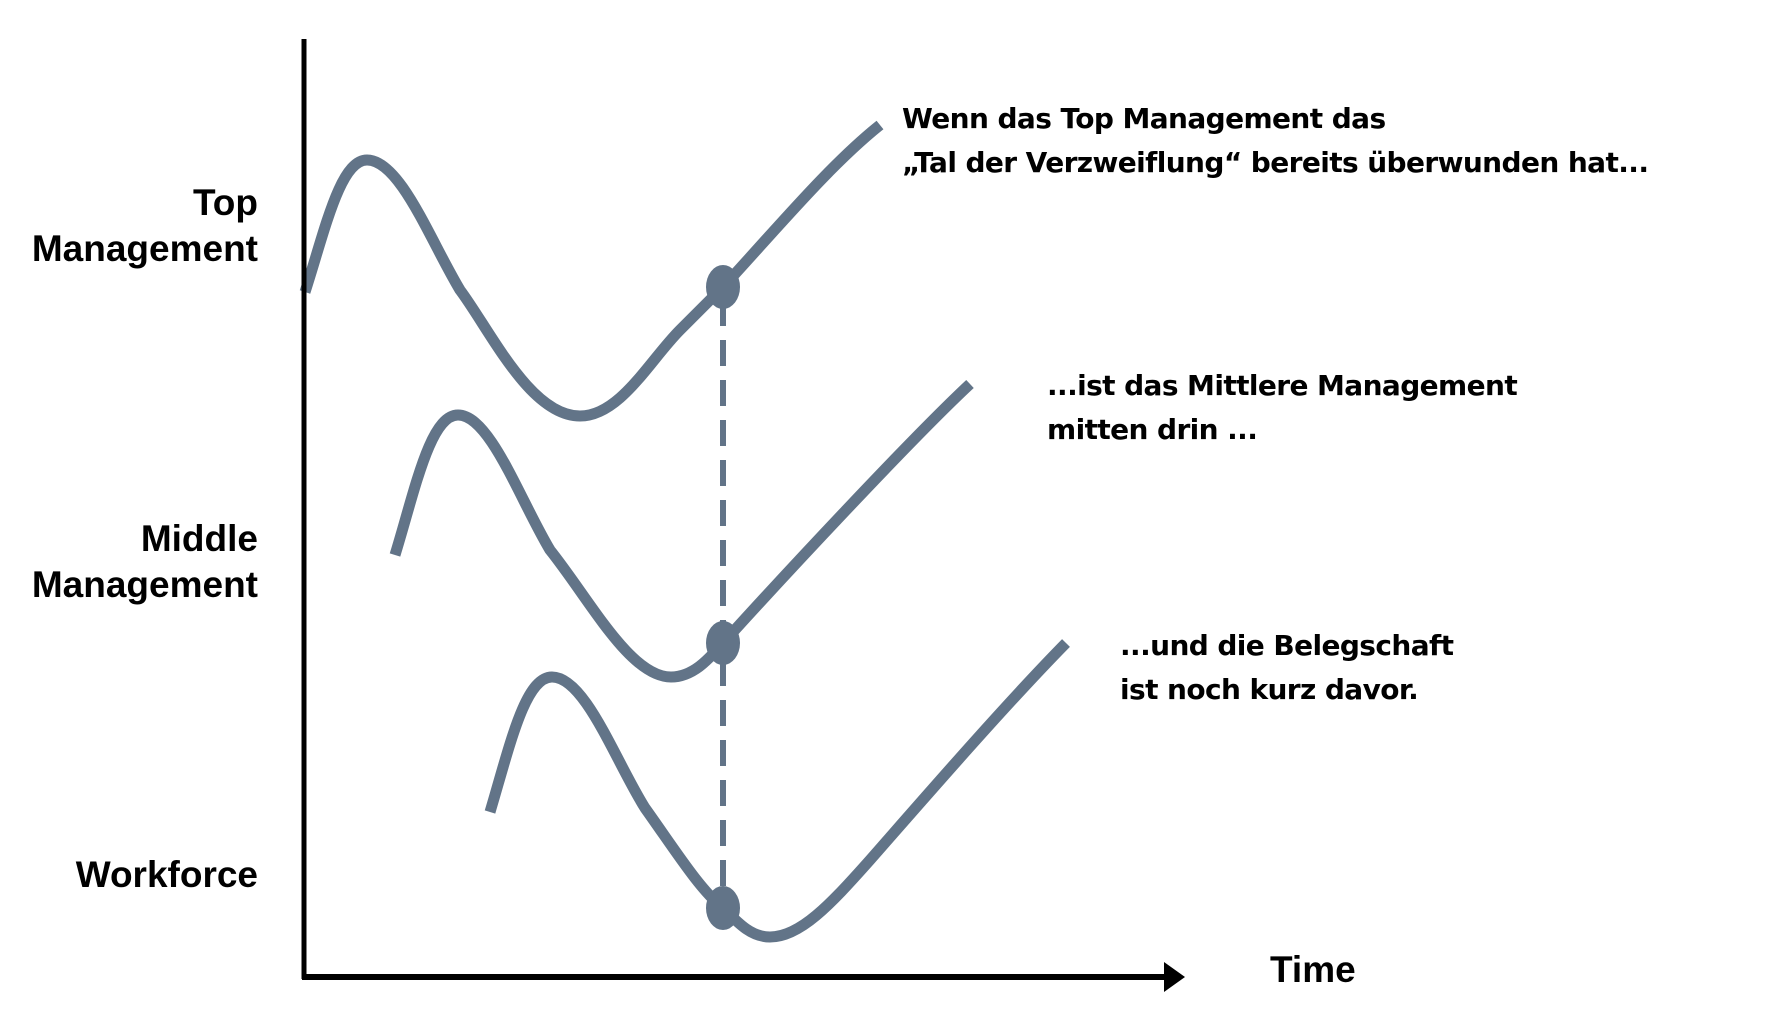 Image resolution: width=1768 pixels, height=1032 pixels. What do you see at coordinates (723, 643) in the screenshot?
I see `middle-management-marker-dot` at bounding box center [723, 643].